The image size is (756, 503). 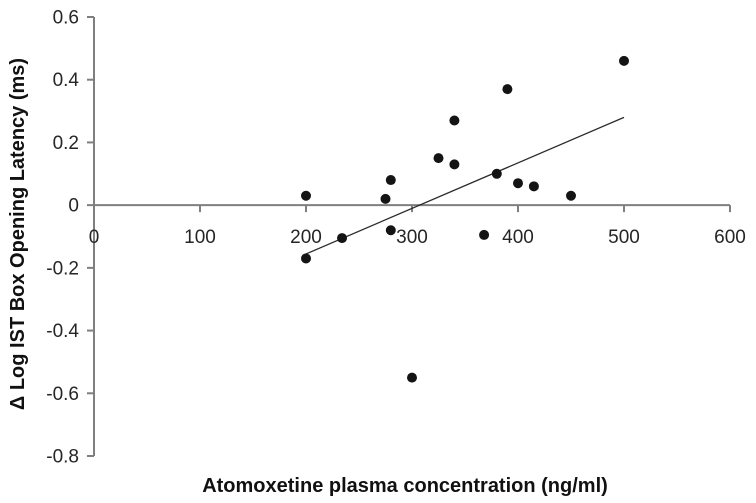 What do you see at coordinates (306, 237) in the screenshot?
I see `x-tick-label: 200` at bounding box center [306, 237].